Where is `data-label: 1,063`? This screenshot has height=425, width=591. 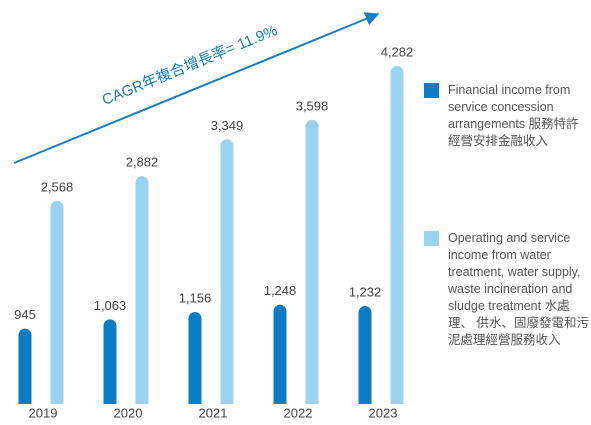 data-label: 1,063 is located at coordinates (110, 305).